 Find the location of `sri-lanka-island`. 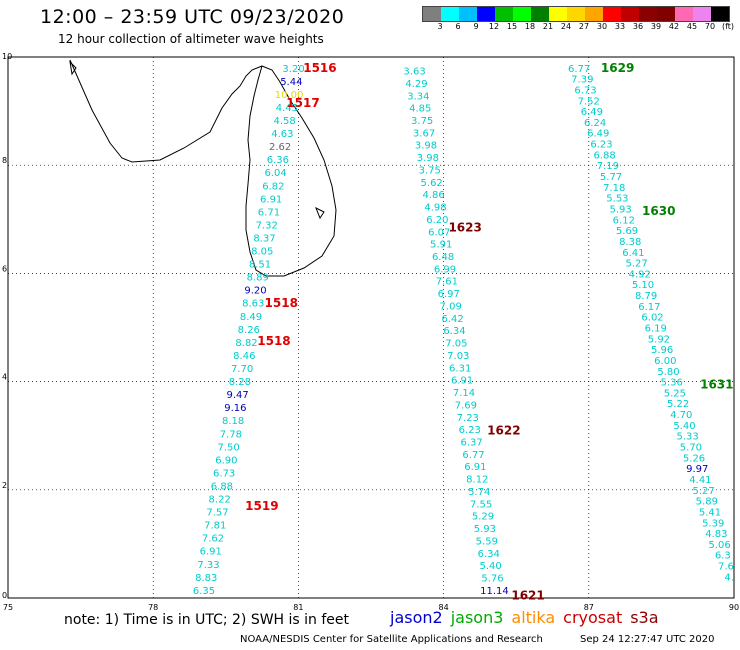

sri-lanka-island is located at coordinates (291, 171).